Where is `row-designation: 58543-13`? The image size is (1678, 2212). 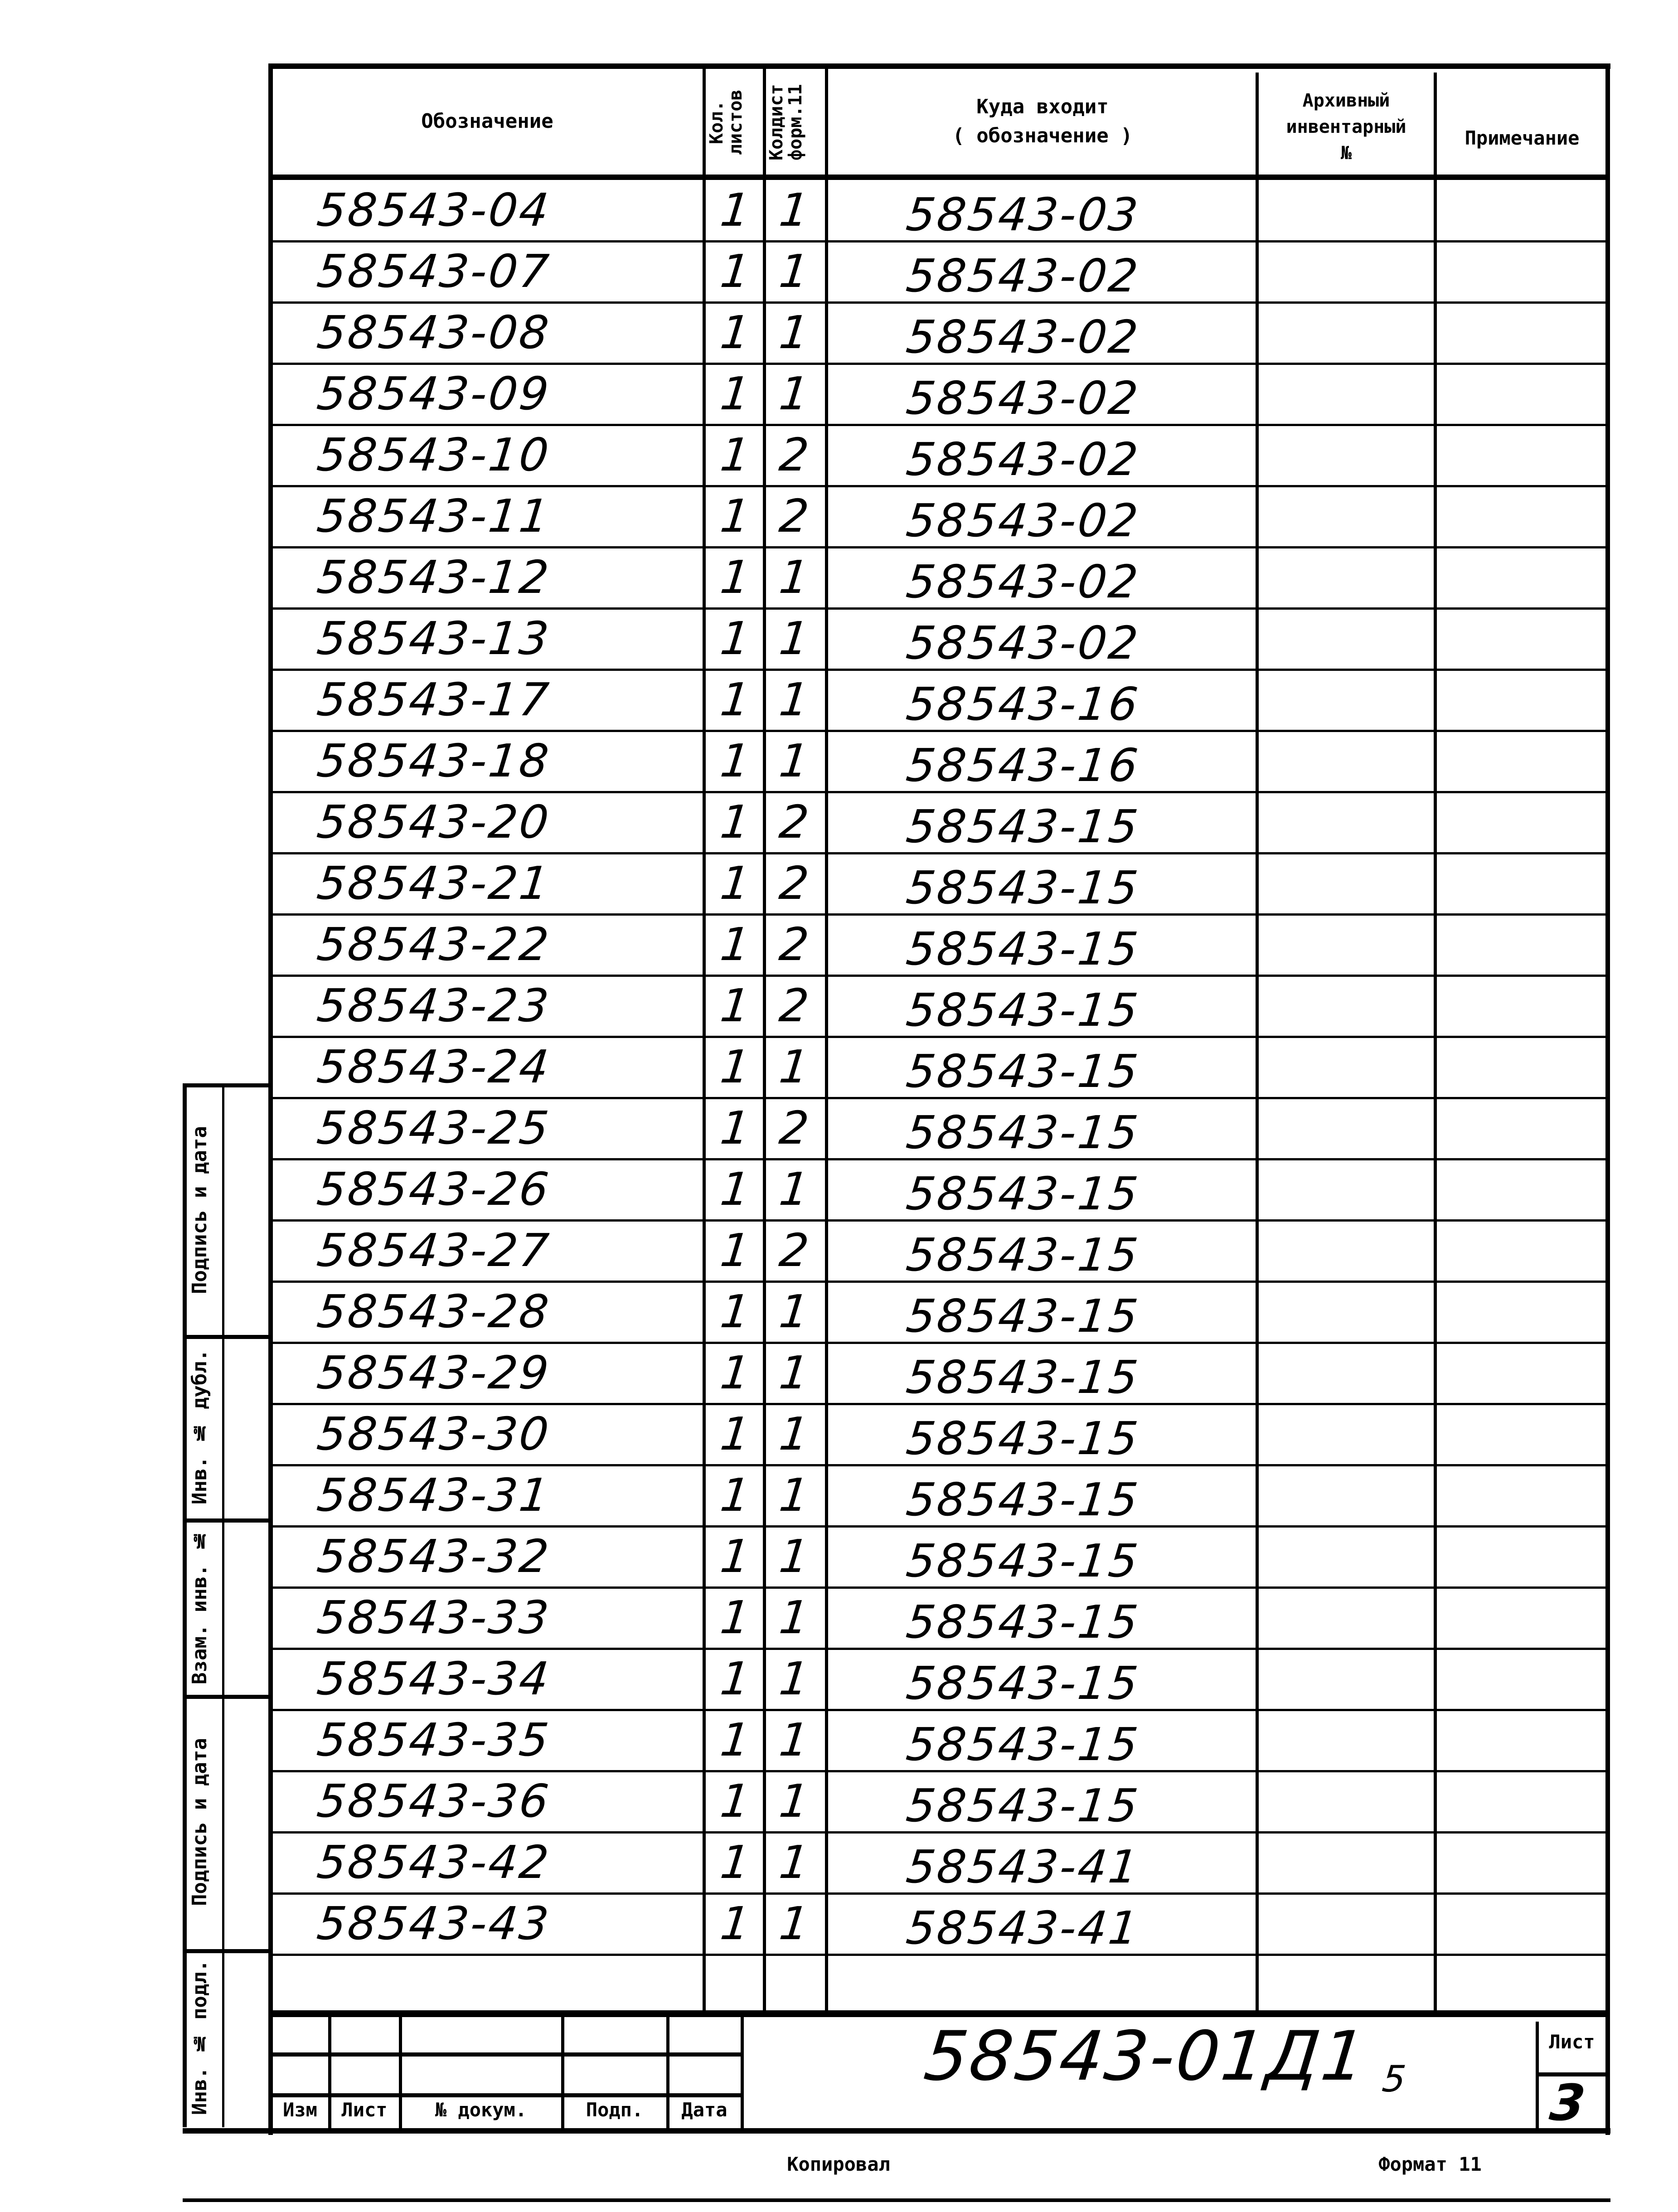
row-designation: 58543-13 is located at coordinates (433, 638).